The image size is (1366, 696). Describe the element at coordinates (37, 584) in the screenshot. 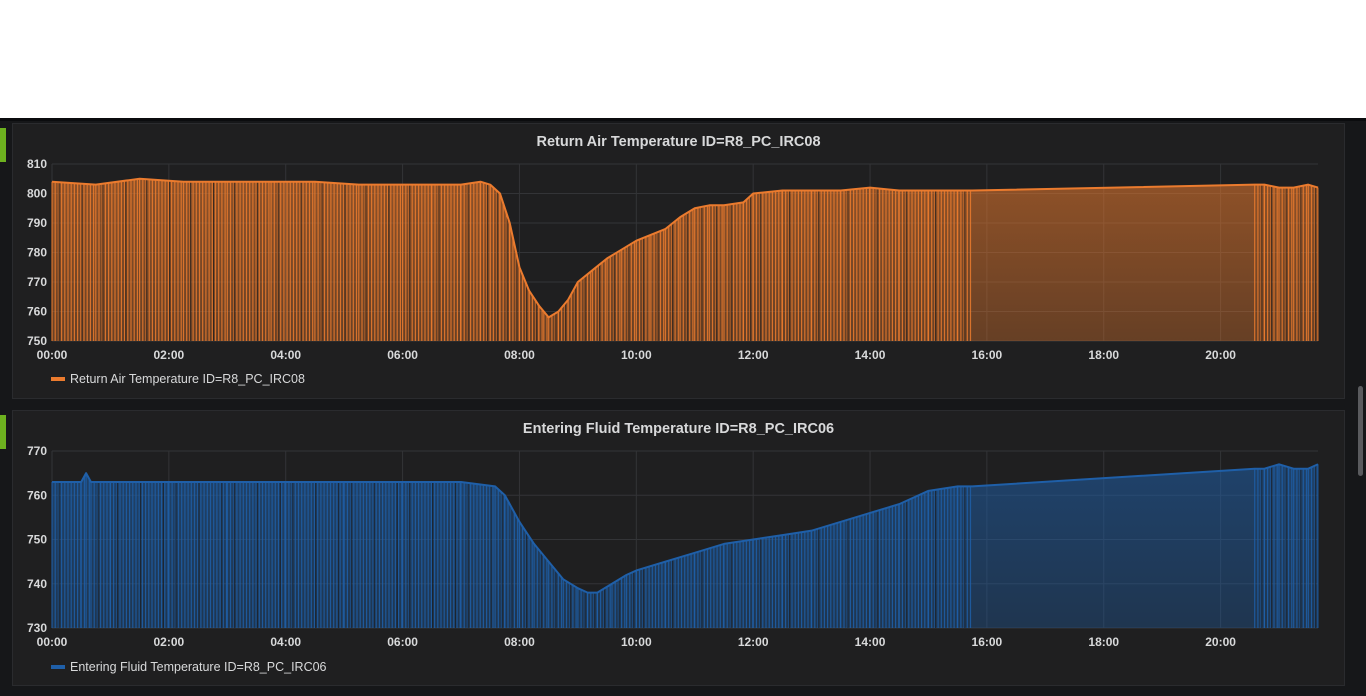

I see `y-tick-label: 740` at that location.